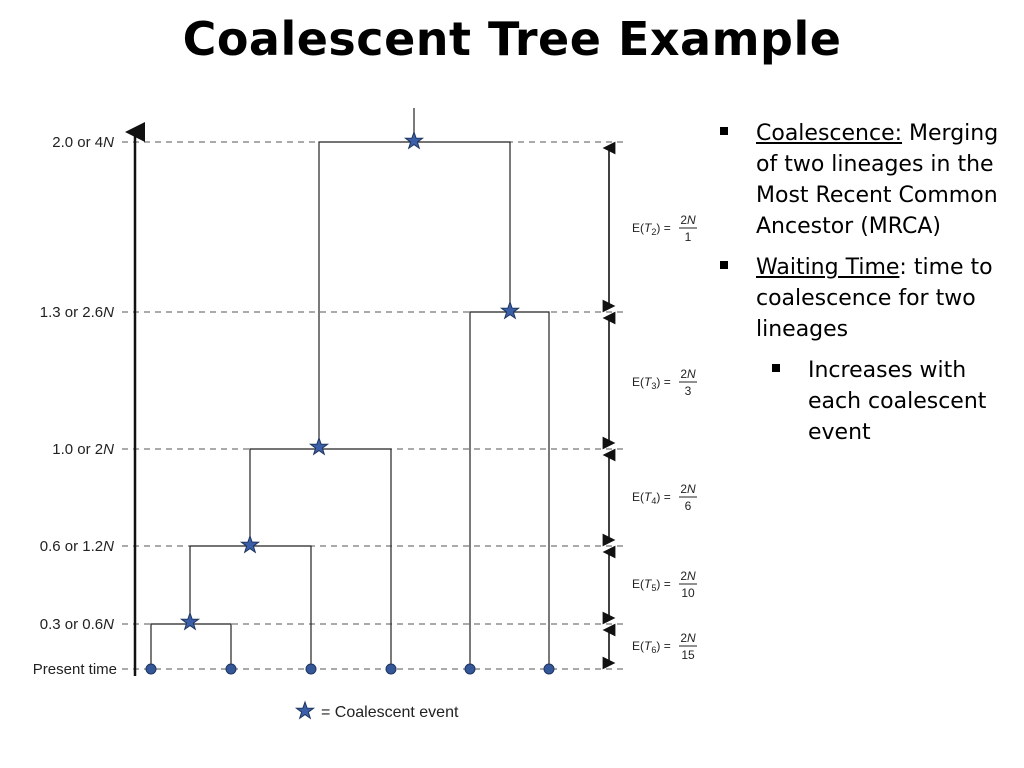  I want to click on sub-bullet-text: Increases with each coalescent event, so click(897, 401).